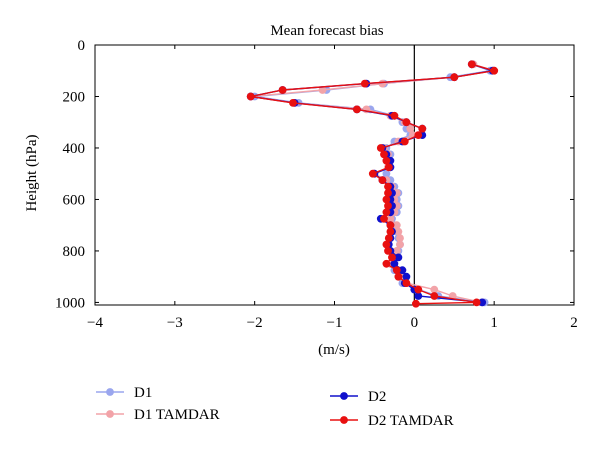 This screenshot has height=452, width=600. I want to click on legend-label: D1, so click(143, 393).